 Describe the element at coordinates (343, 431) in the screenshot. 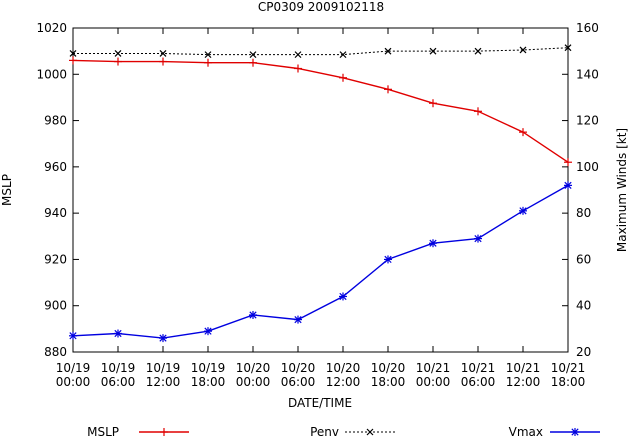

I see `legend: MSLP Penv Vmax` at that location.